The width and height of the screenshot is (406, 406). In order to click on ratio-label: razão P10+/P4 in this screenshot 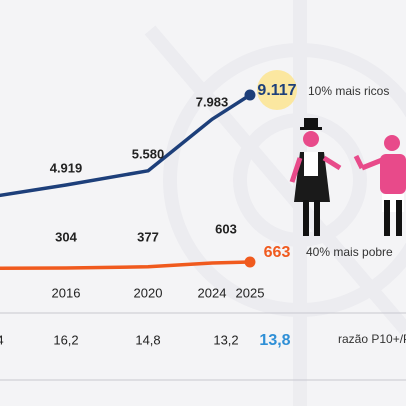, I will do `click(372, 339)`.